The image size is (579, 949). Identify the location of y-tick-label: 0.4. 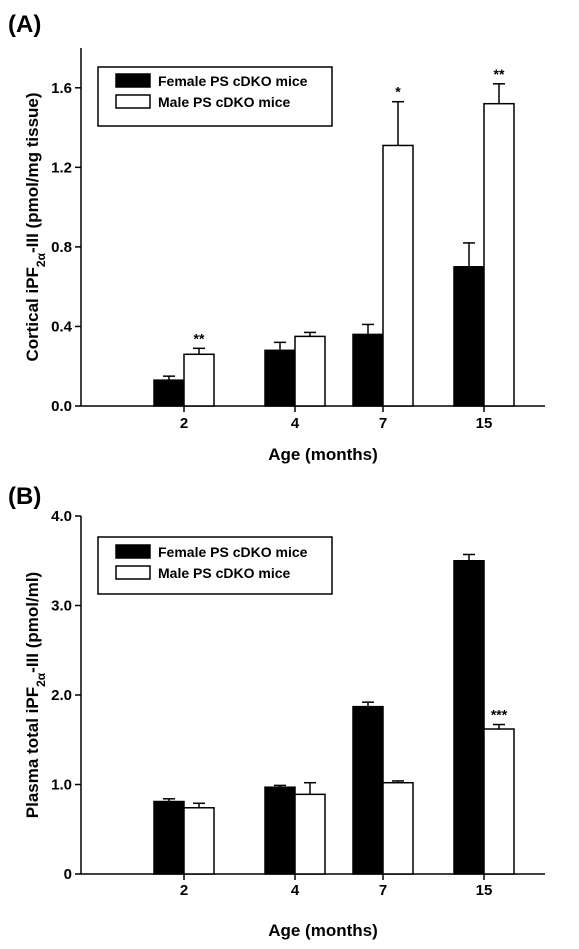
(62, 326).